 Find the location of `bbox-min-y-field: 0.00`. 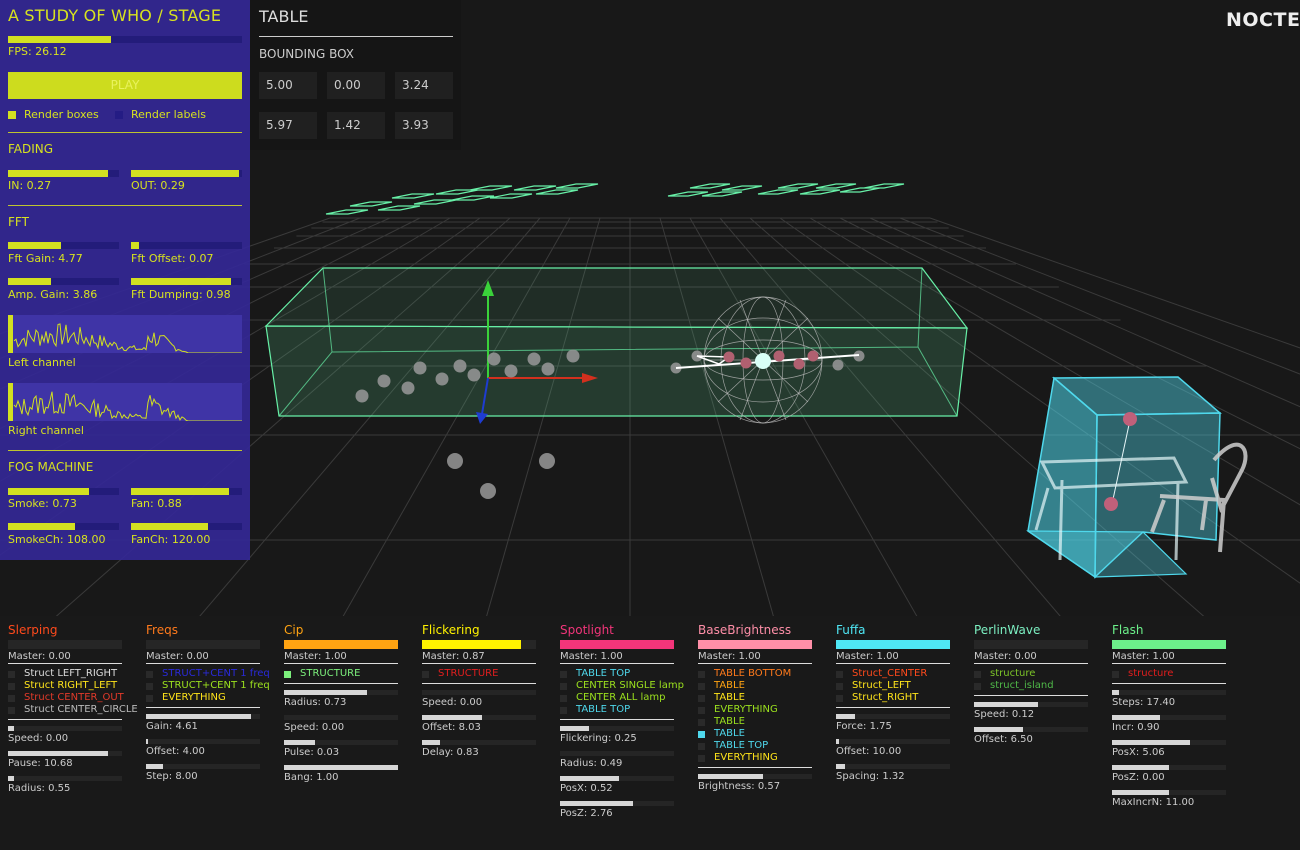

bbox-min-y-field: 0.00 is located at coordinates (356, 85).